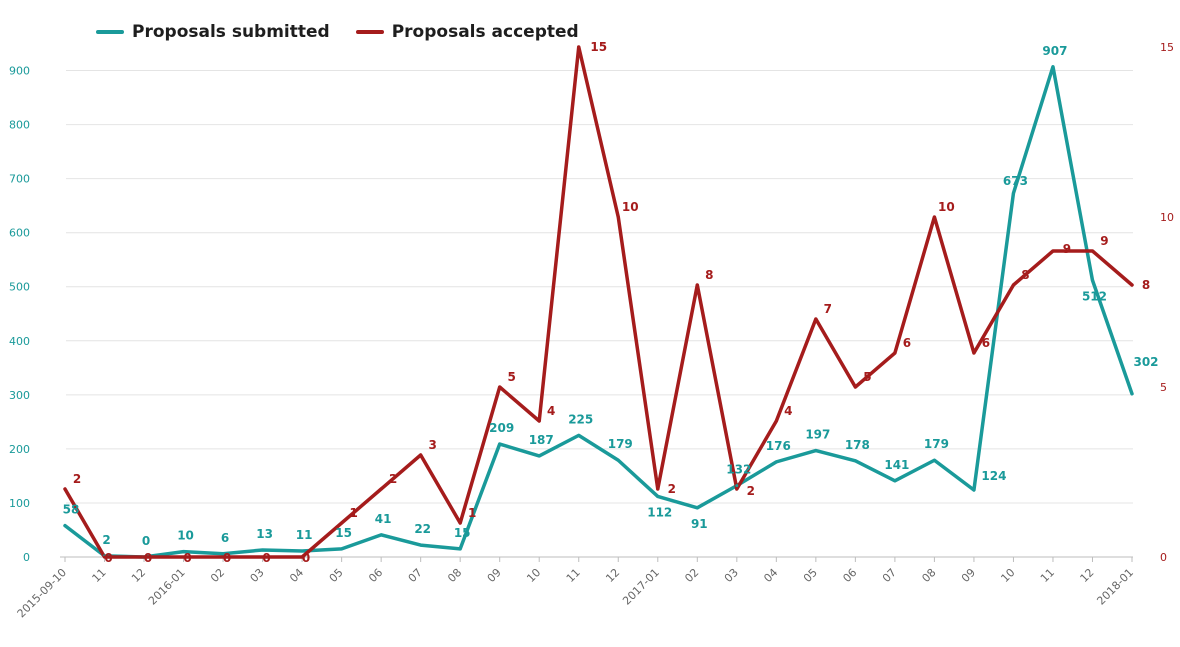  I want to click on data-label-proposals-submitted: 209, so click(501, 428).